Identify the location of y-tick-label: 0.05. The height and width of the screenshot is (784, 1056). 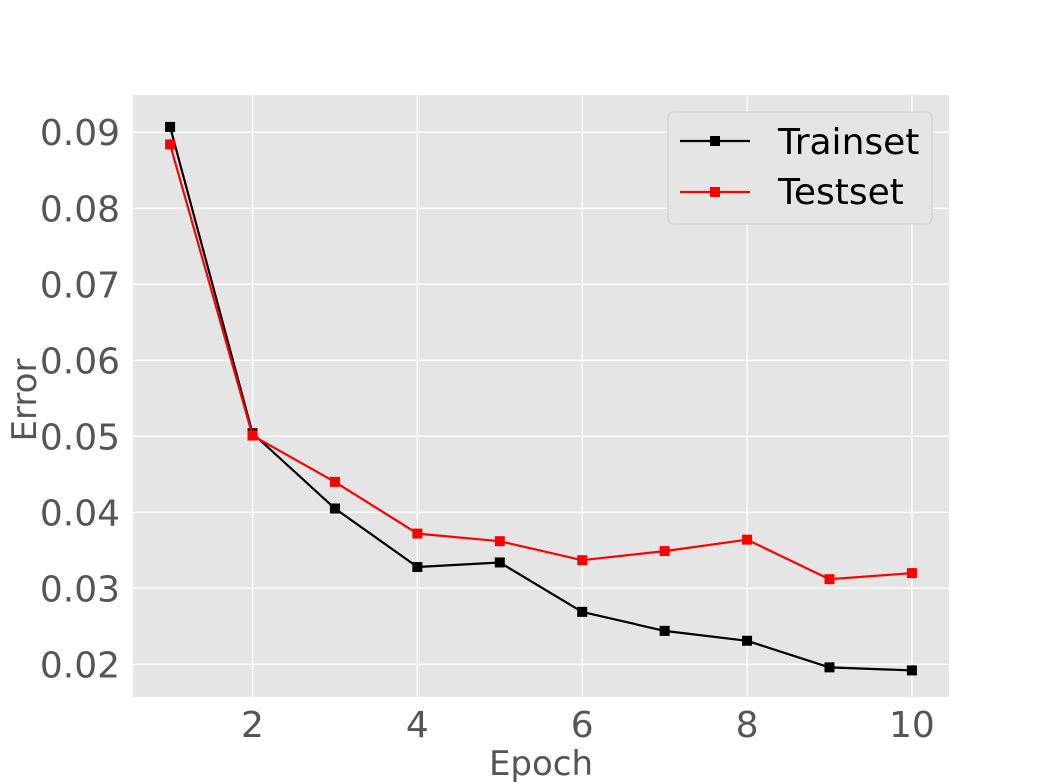
(80, 437).